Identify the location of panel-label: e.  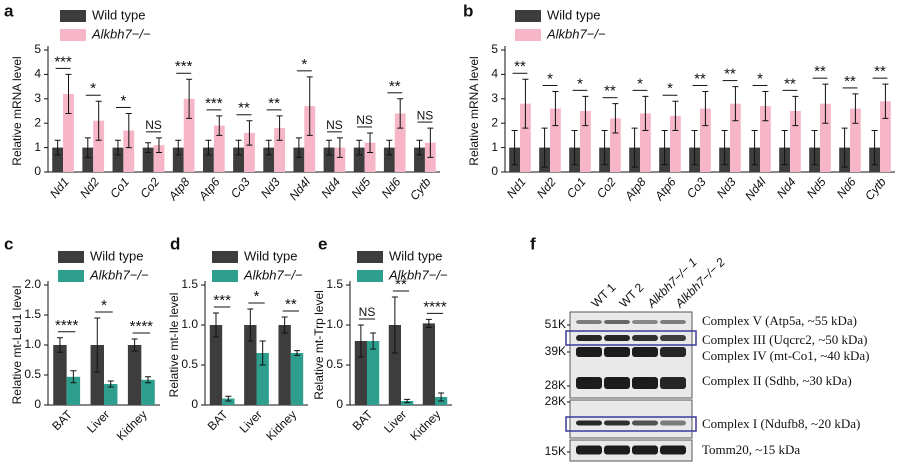
(322, 243).